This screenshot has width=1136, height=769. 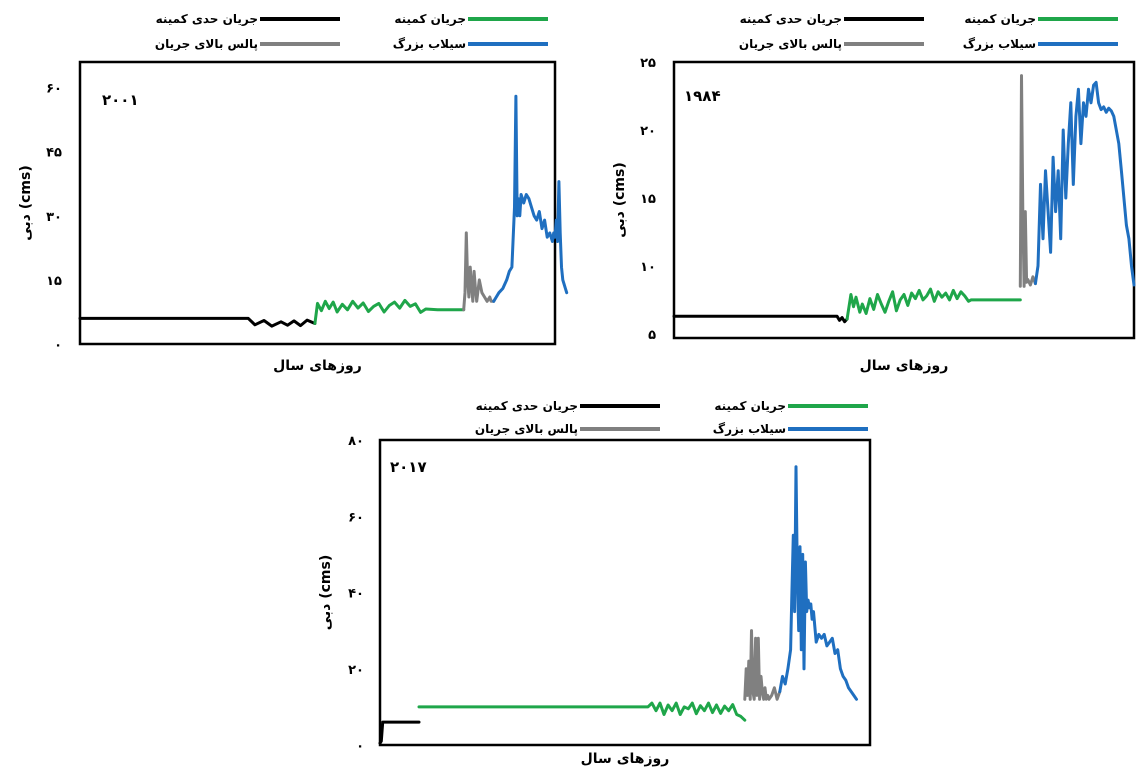 I want to click on chart-2001-legend-large_flood-label: سیلاب بزرگ, so click(x=429, y=43).